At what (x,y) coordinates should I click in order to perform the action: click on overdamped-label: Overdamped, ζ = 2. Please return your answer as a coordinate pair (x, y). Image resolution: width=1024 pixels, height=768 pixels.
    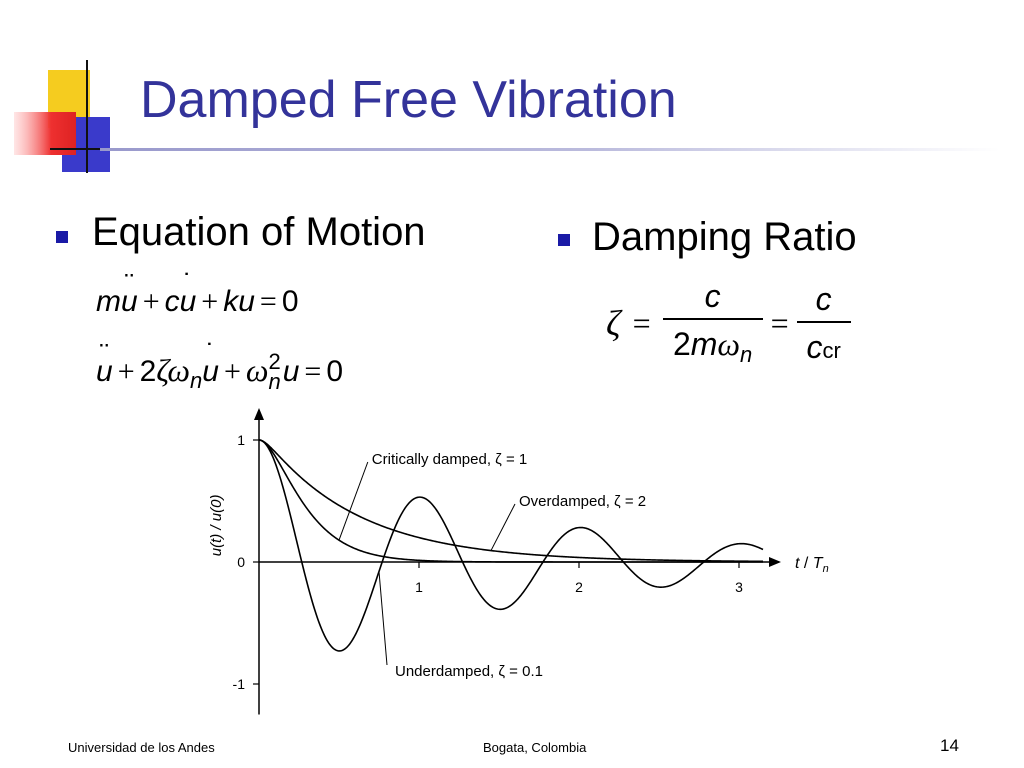
    Looking at the image, I should click on (582, 501).